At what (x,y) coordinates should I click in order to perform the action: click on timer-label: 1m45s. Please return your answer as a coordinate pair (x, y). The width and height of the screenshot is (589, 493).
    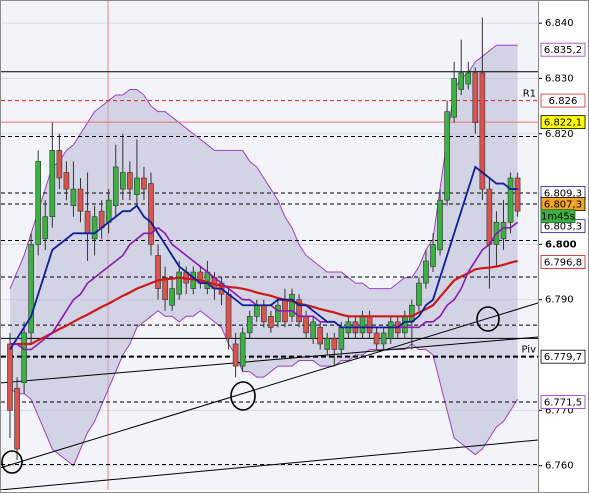
    Looking at the image, I should click on (558, 217).